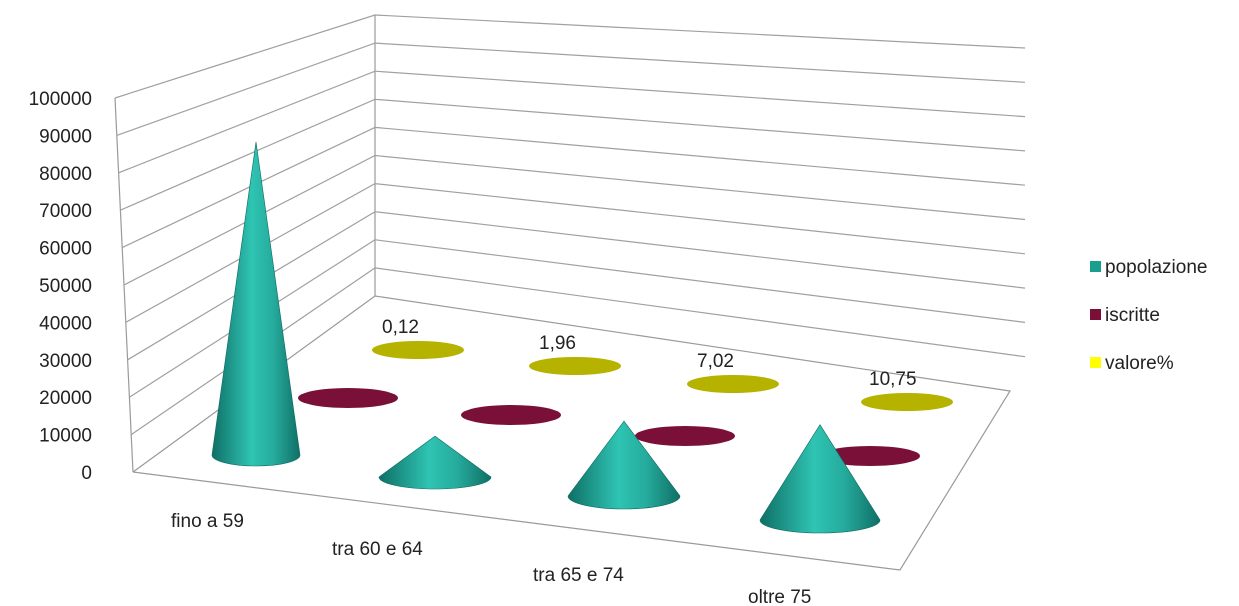 Image resolution: width=1239 pixels, height=606 pixels. What do you see at coordinates (1139, 363) in the screenshot?
I see `legend-label-valore: valore%` at bounding box center [1139, 363].